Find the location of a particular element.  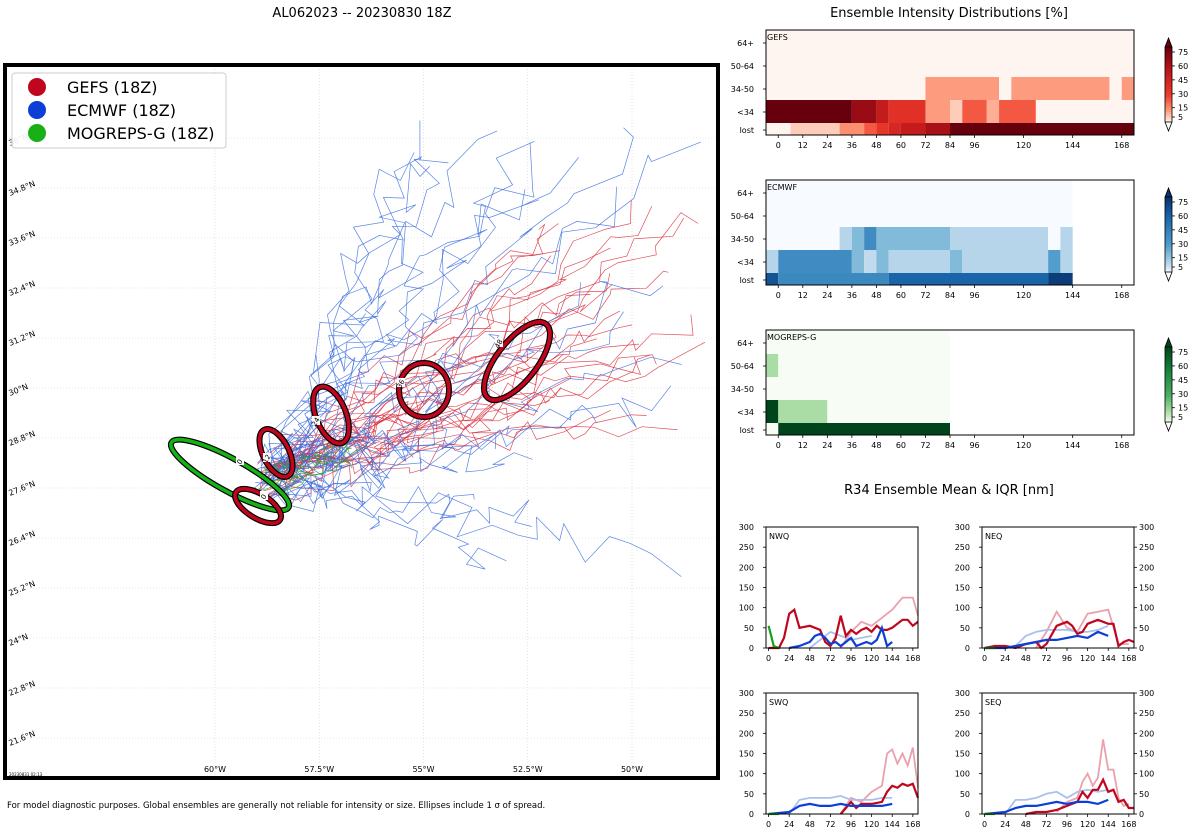

y-tick-label-left: 0 is located at coordinates (967, 814).